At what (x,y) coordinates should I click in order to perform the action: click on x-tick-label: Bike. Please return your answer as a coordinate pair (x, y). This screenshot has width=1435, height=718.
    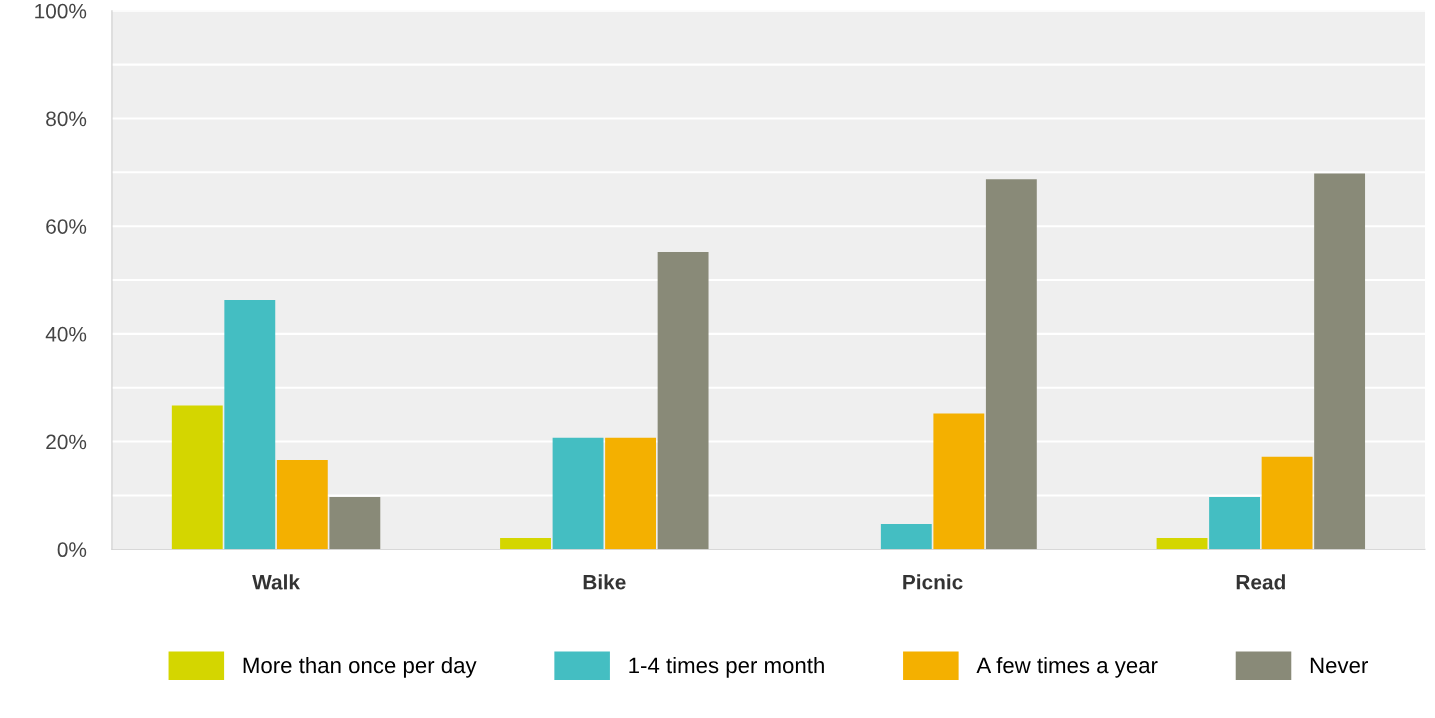
    Looking at the image, I should click on (604, 582).